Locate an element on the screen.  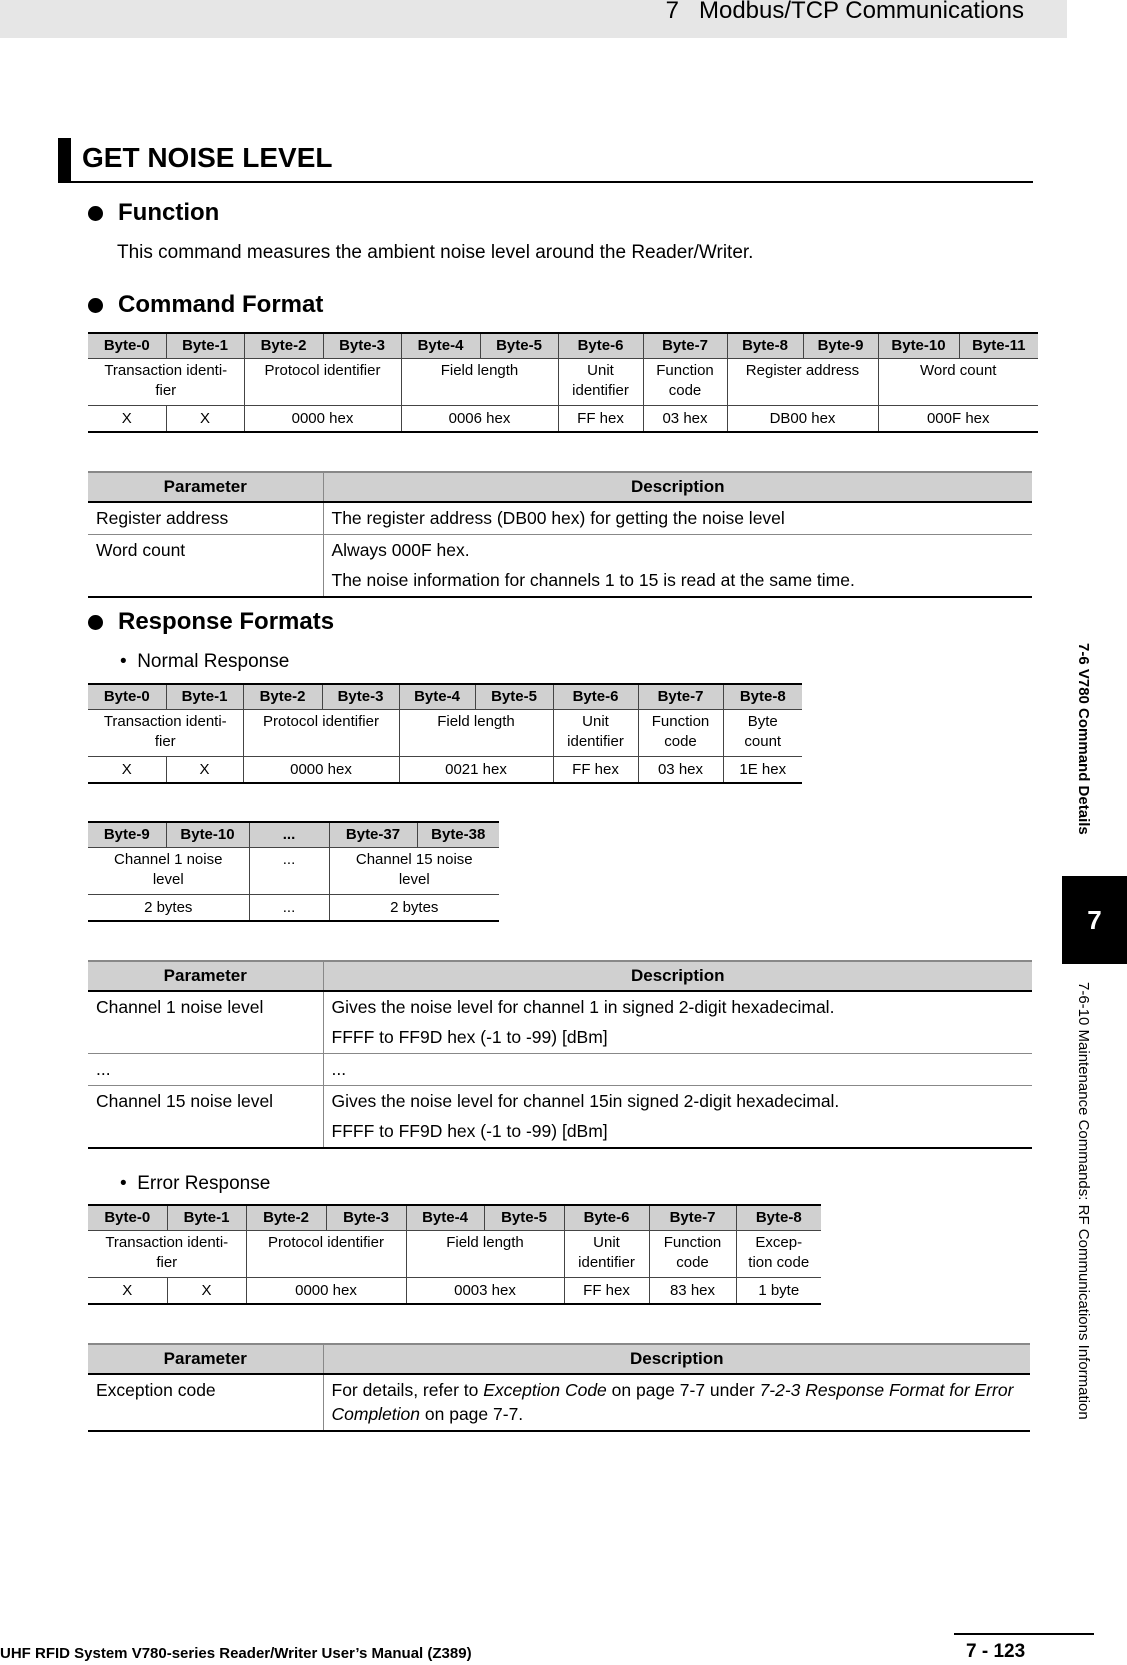
title-accent-bar is located at coordinates (64, 160).